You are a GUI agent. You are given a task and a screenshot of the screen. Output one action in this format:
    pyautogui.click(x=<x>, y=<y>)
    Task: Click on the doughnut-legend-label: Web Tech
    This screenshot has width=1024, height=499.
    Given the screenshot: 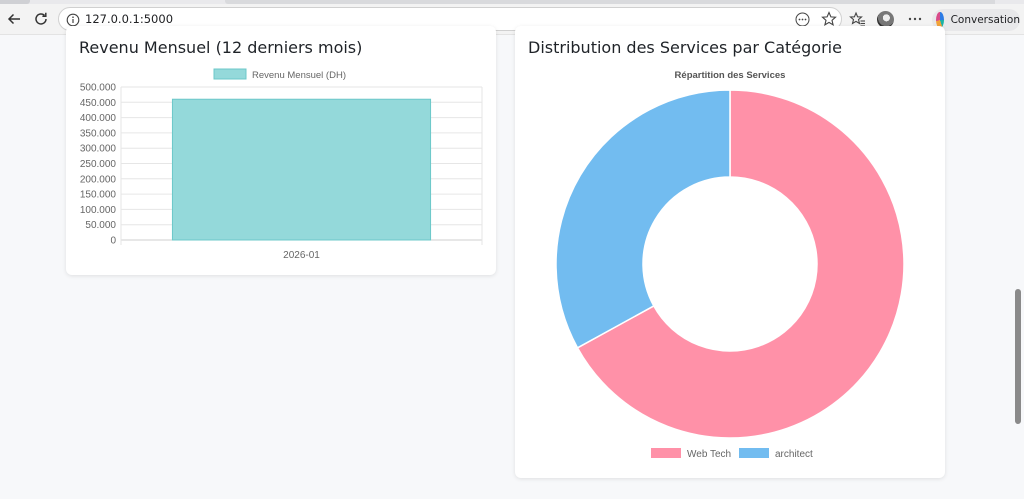 What is the action you would take?
    pyautogui.click(x=709, y=454)
    